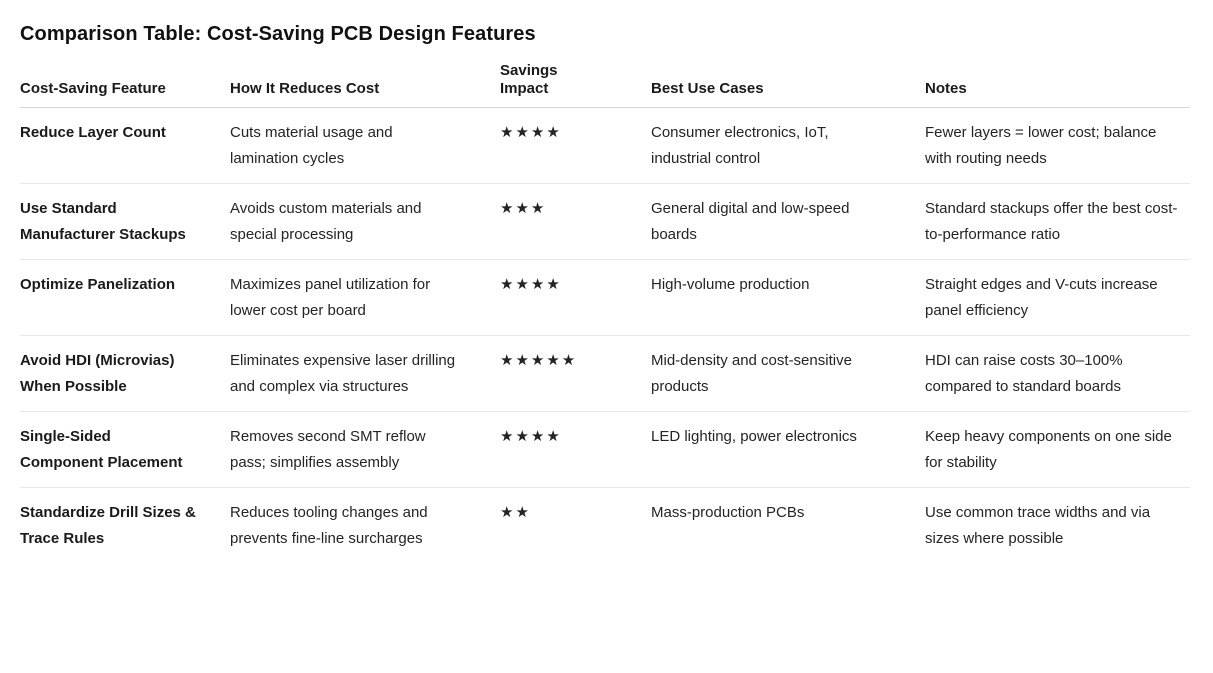 The height and width of the screenshot is (673, 1213). What do you see at coordinates (125, 297) in the screenshot?
I see `feature-cell: Optimize Panelization` at bounding box center [125, 297].